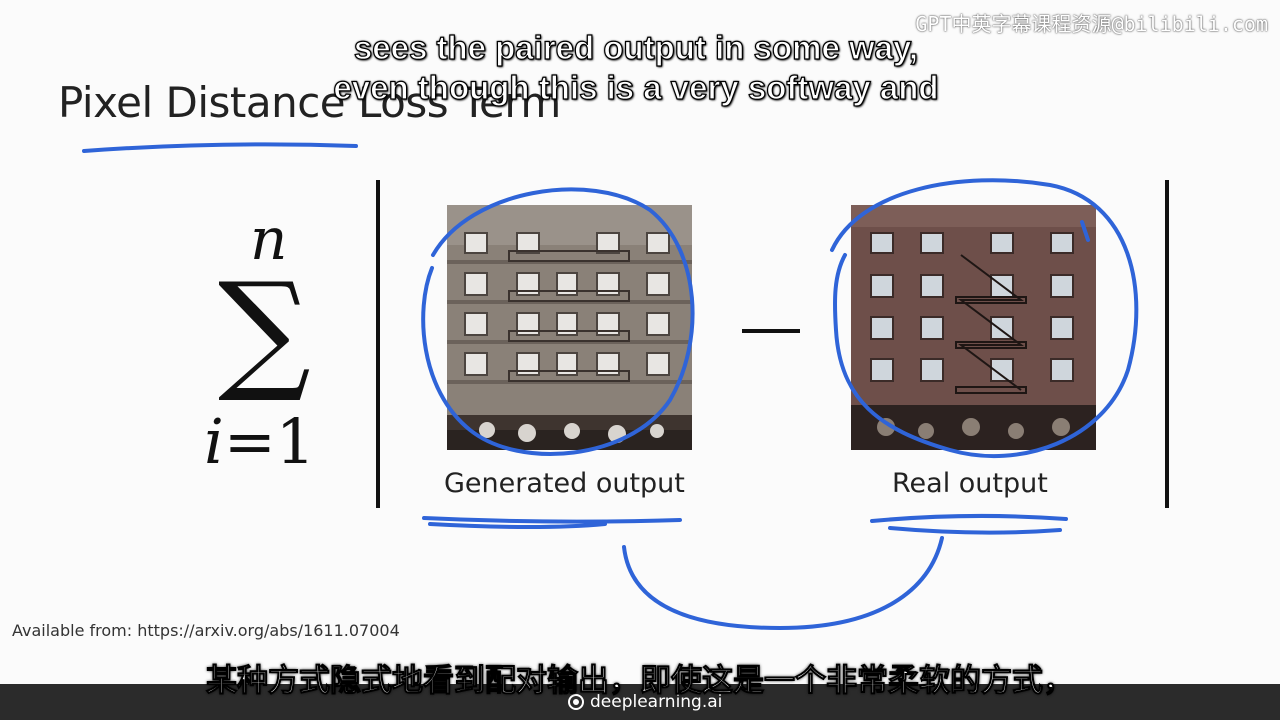  Describe the element at coordinates (309, 102) in the screenshot. I see `slide-title: Pixel Distance Loss Term` at that location.